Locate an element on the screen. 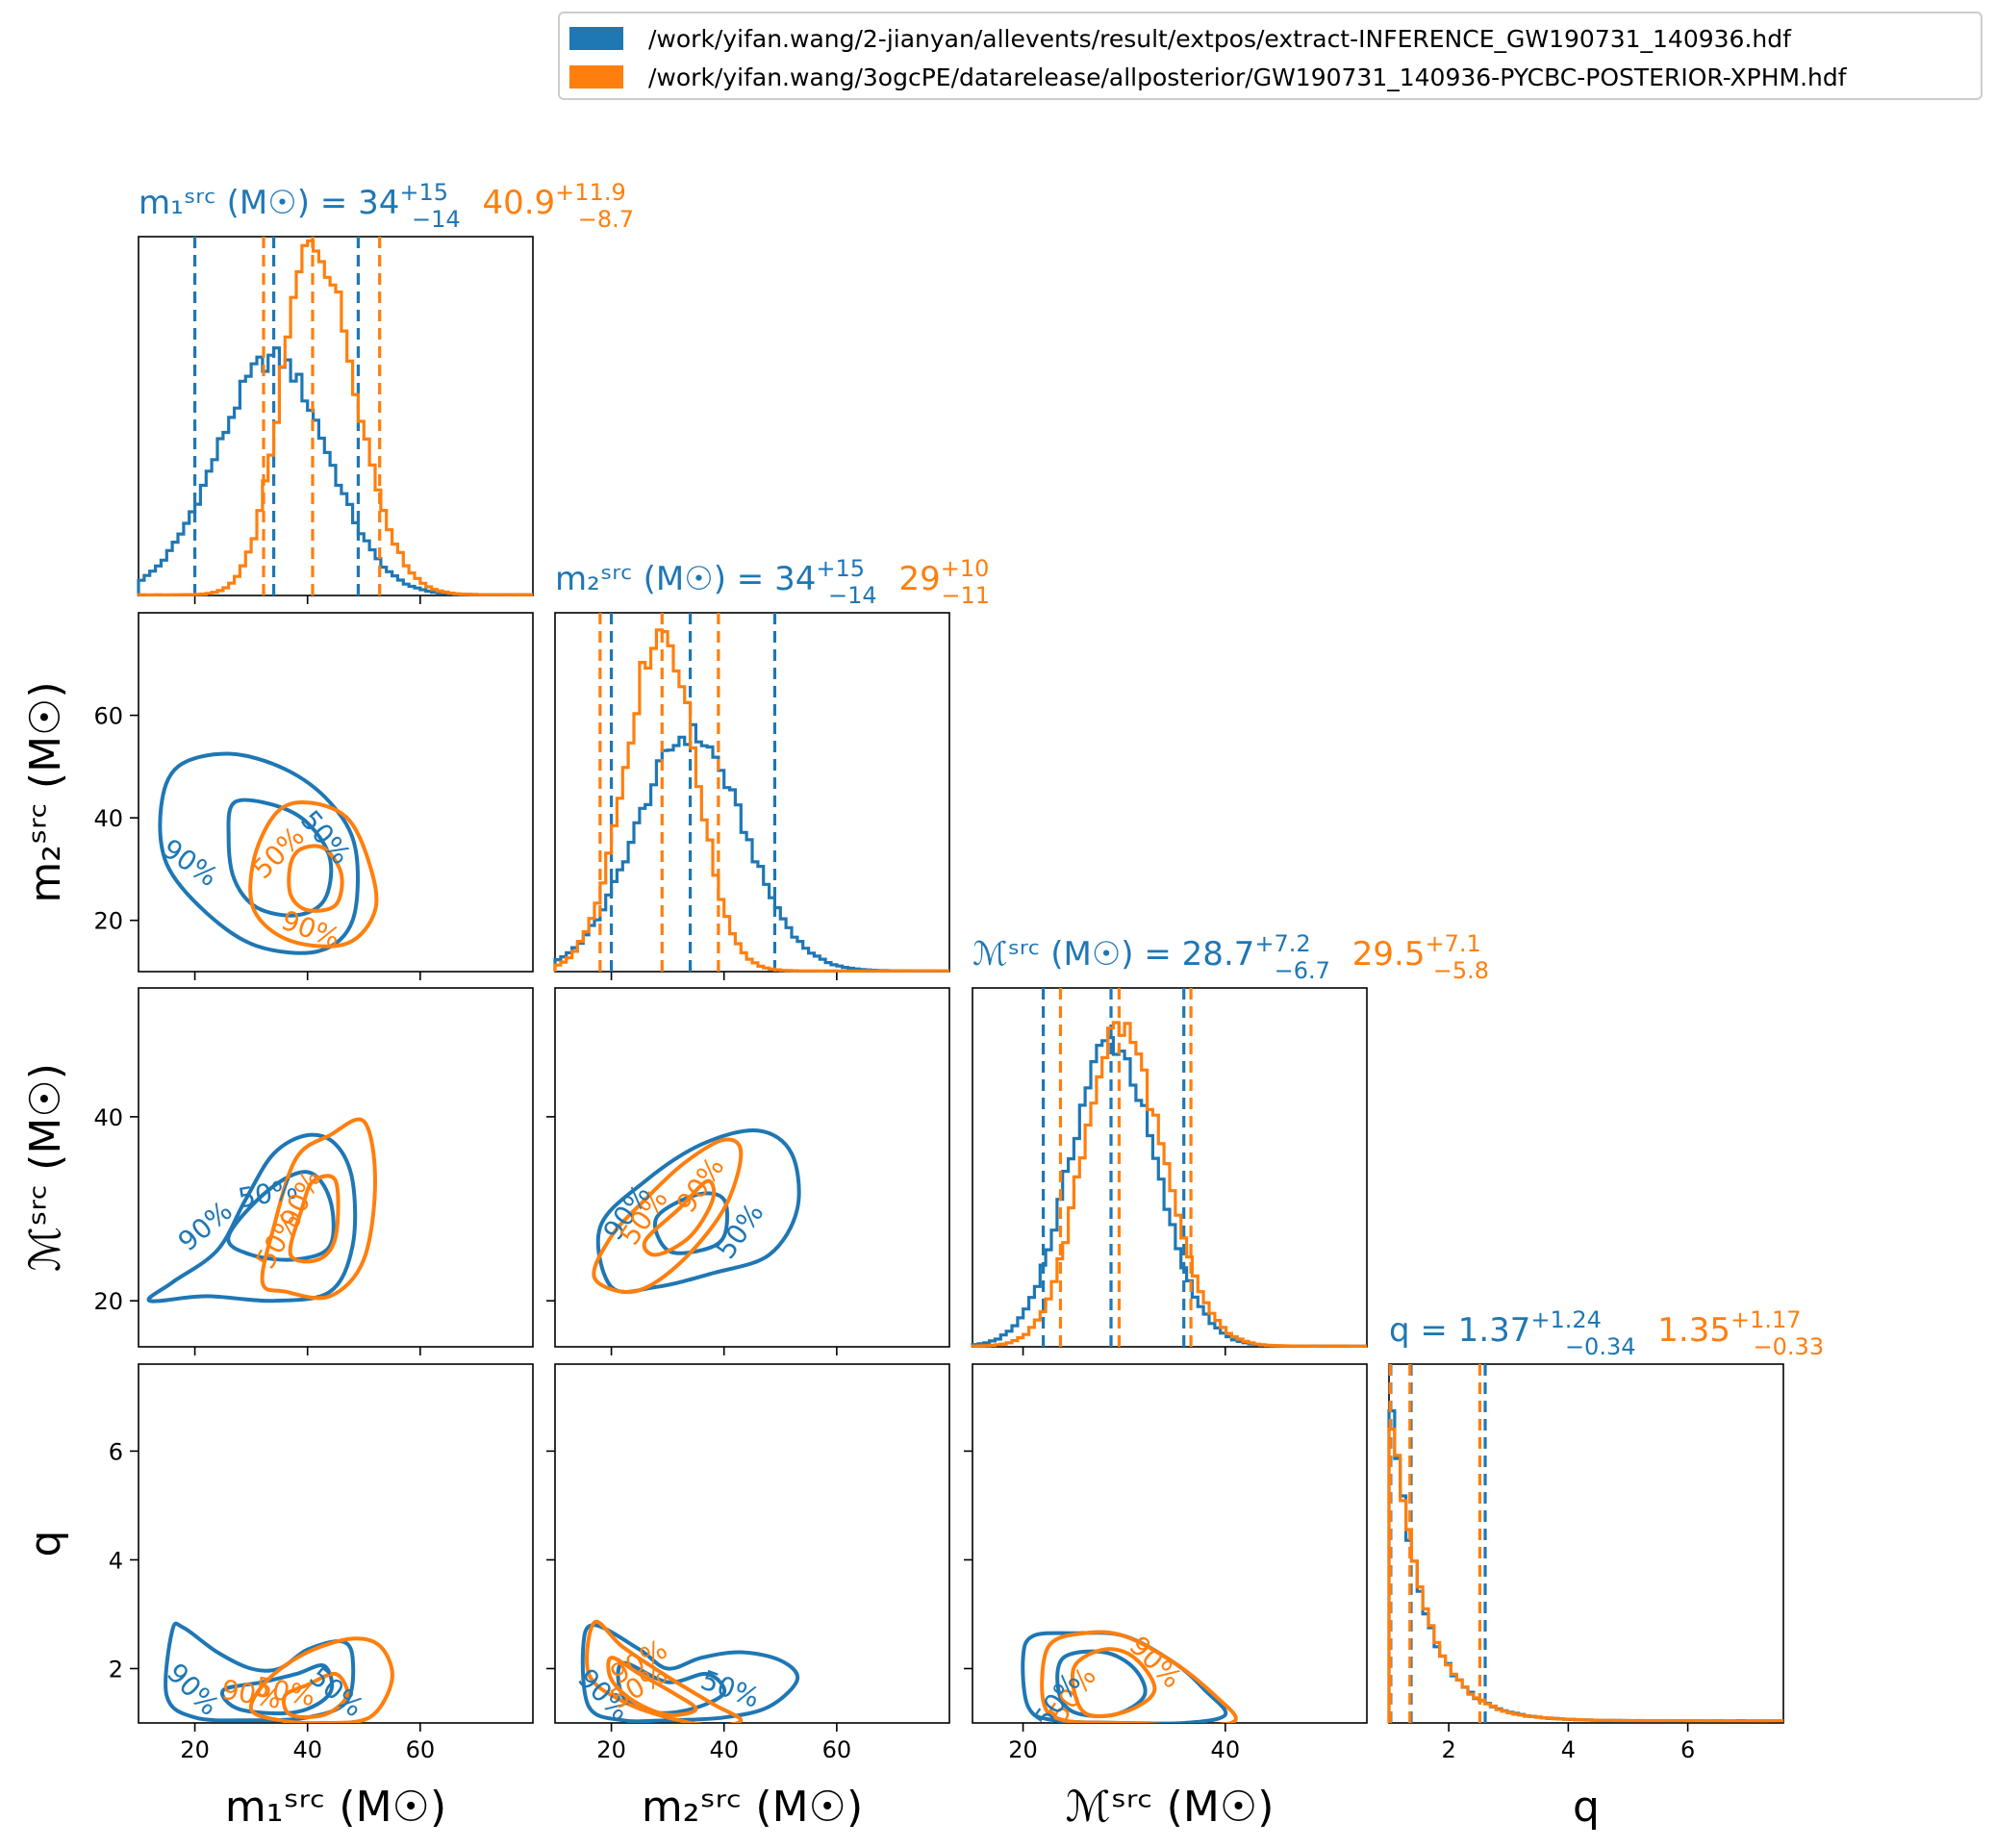 The height and width of the screenshot is (1848, 1995). panel-frame-m1-mchirp is located at coordinates (336, 1167).